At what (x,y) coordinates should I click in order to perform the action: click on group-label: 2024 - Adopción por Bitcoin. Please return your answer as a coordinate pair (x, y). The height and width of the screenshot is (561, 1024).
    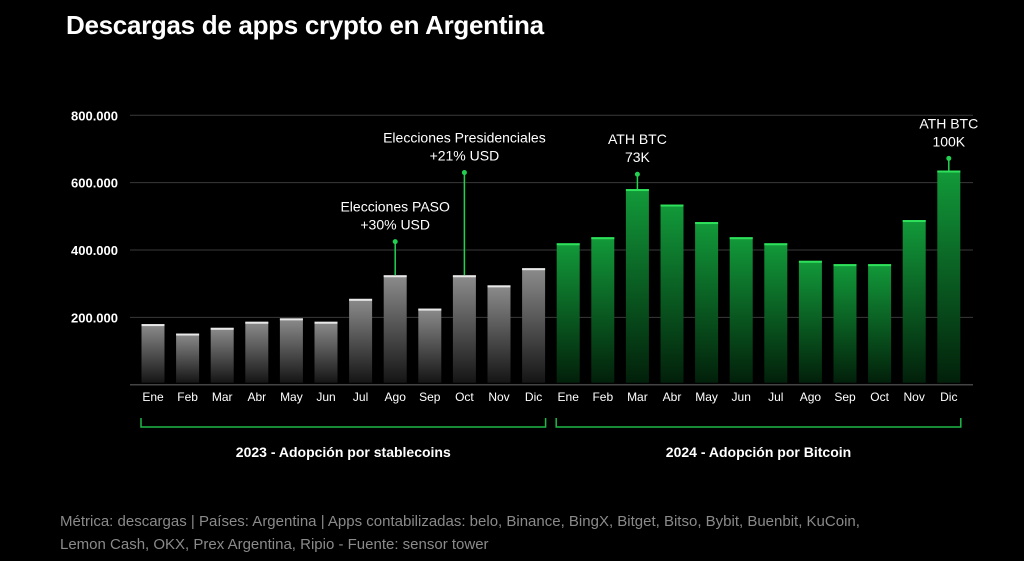
    Looking at the image, I should click on (758, 452).